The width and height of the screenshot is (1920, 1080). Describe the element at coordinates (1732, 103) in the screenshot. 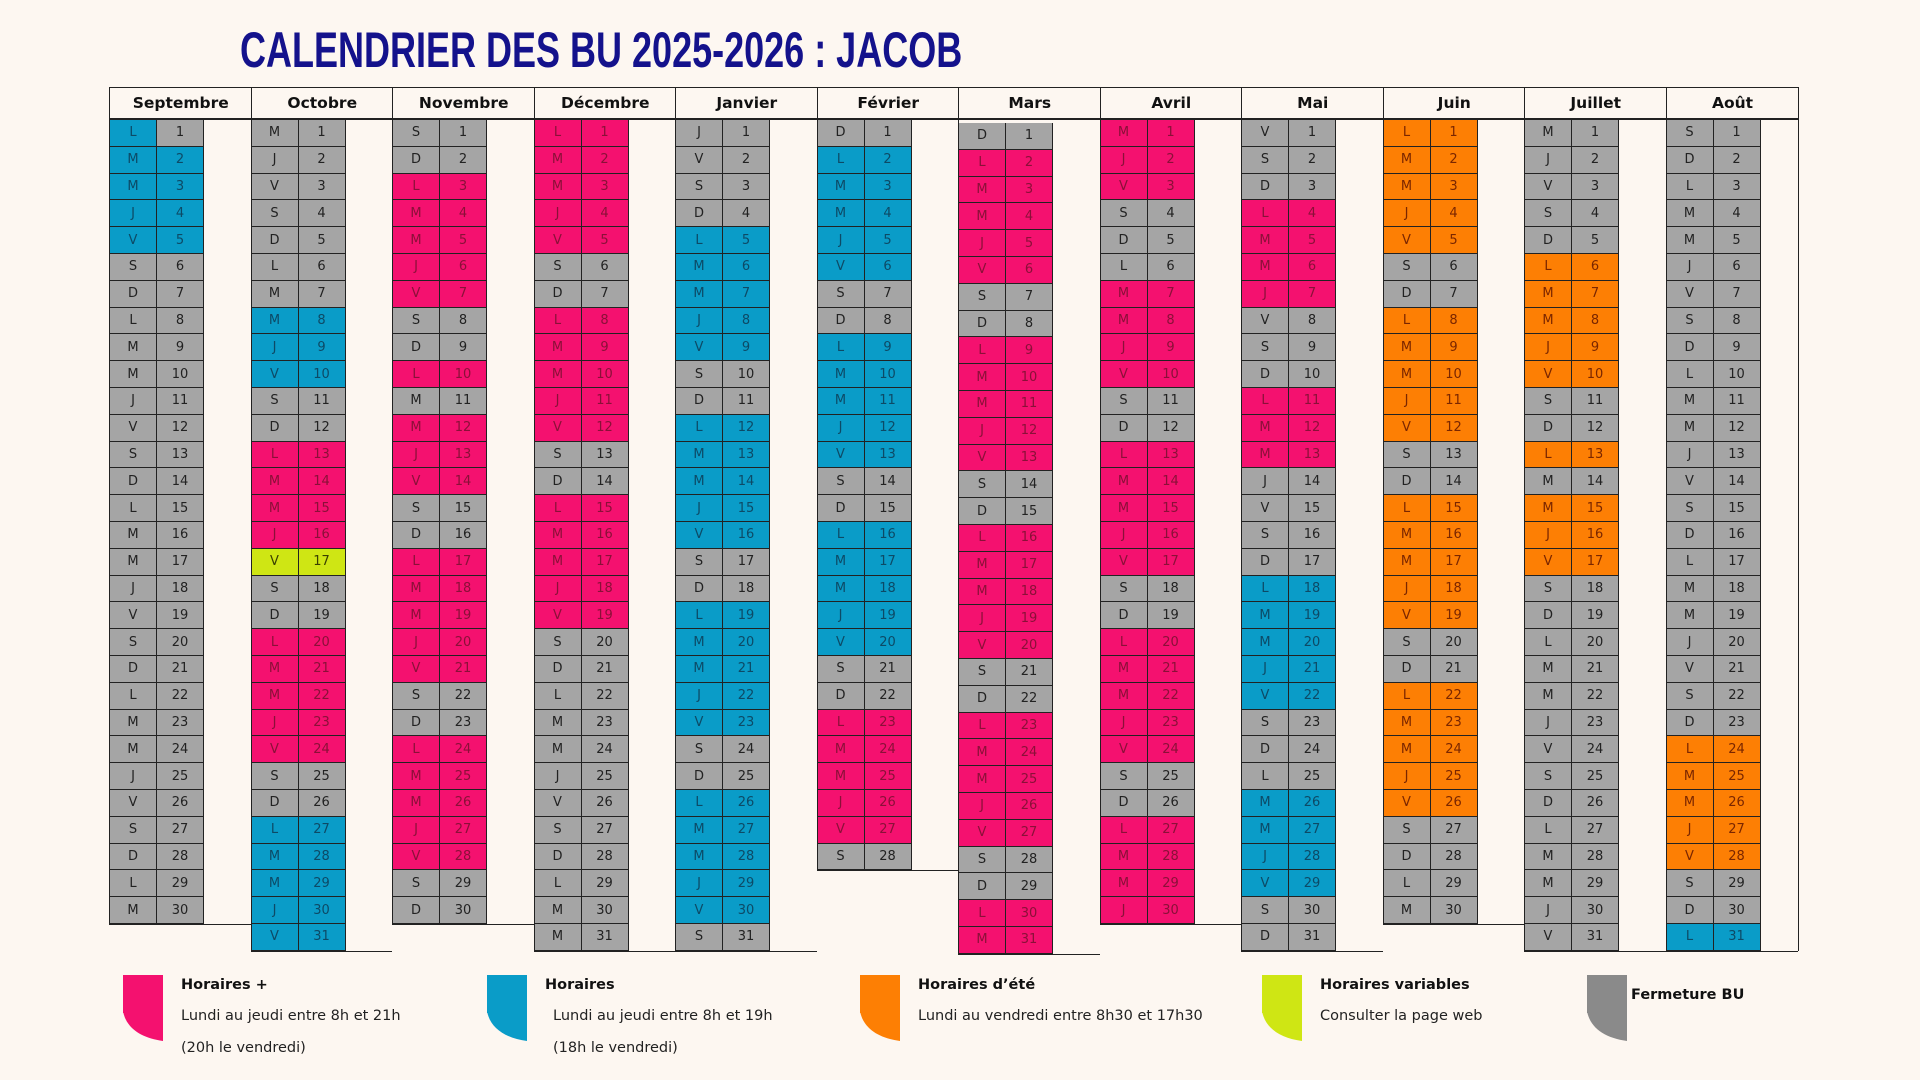

I see `month-header: Août` at that location.